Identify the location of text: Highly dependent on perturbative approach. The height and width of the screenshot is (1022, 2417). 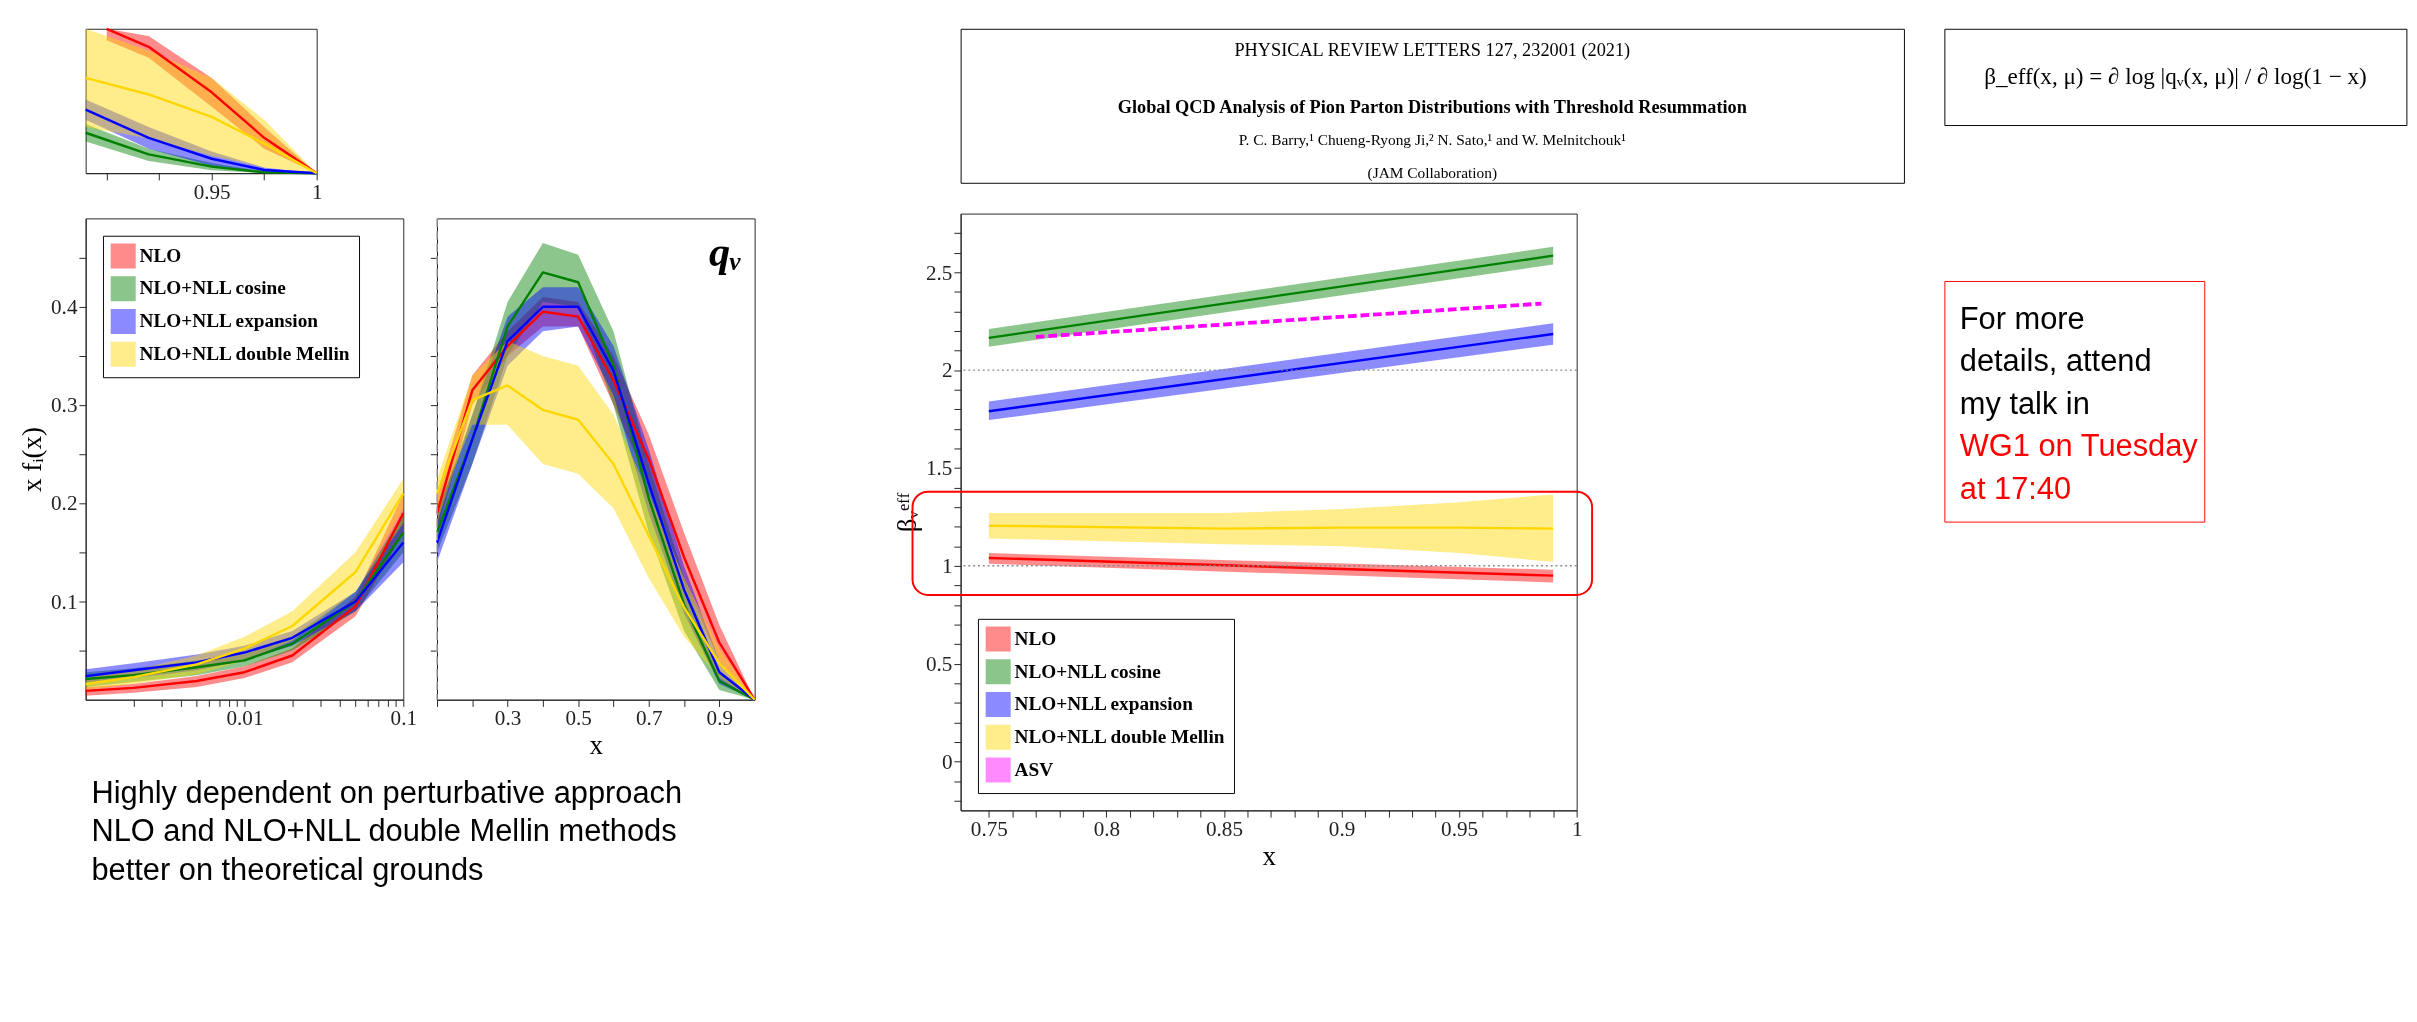
(387, 792).